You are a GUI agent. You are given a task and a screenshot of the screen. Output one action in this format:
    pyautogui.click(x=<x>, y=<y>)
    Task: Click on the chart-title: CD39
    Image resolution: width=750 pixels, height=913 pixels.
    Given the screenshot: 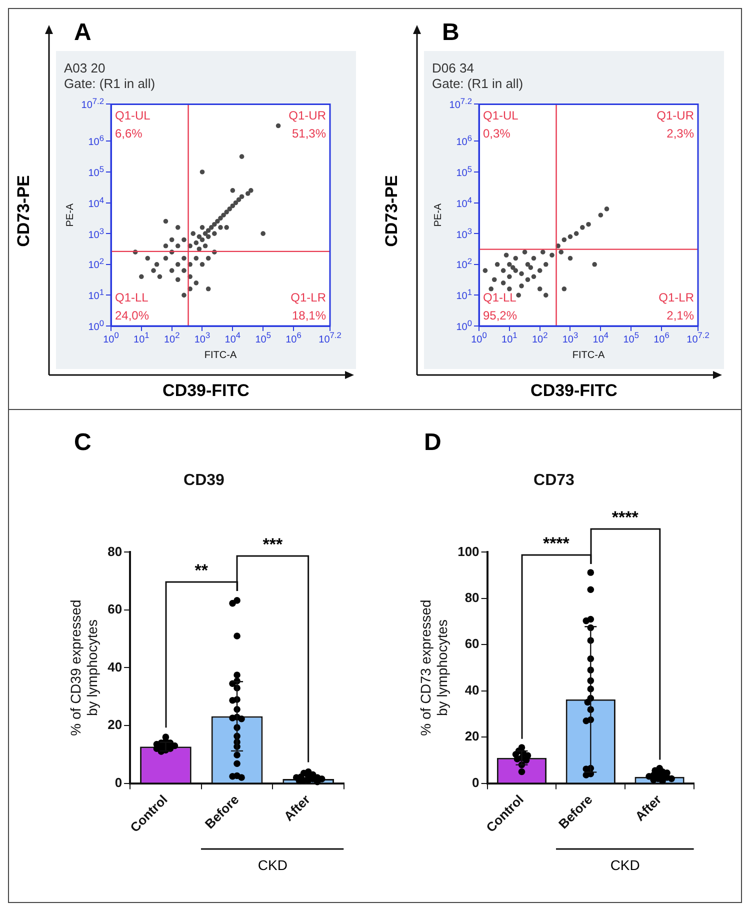 What is the action you would take?
    pyautogui.click(x=204, y=481)
    